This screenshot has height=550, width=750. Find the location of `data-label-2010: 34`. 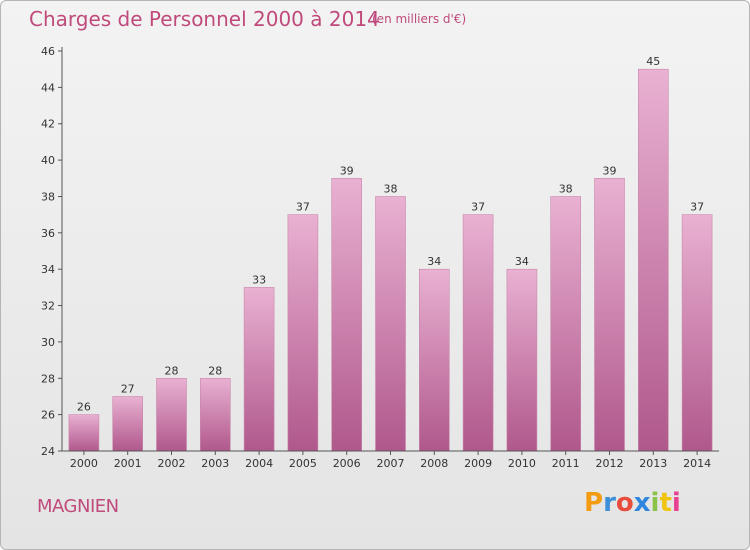

data-label-2010: 34 is located at coordinates (522, 261).